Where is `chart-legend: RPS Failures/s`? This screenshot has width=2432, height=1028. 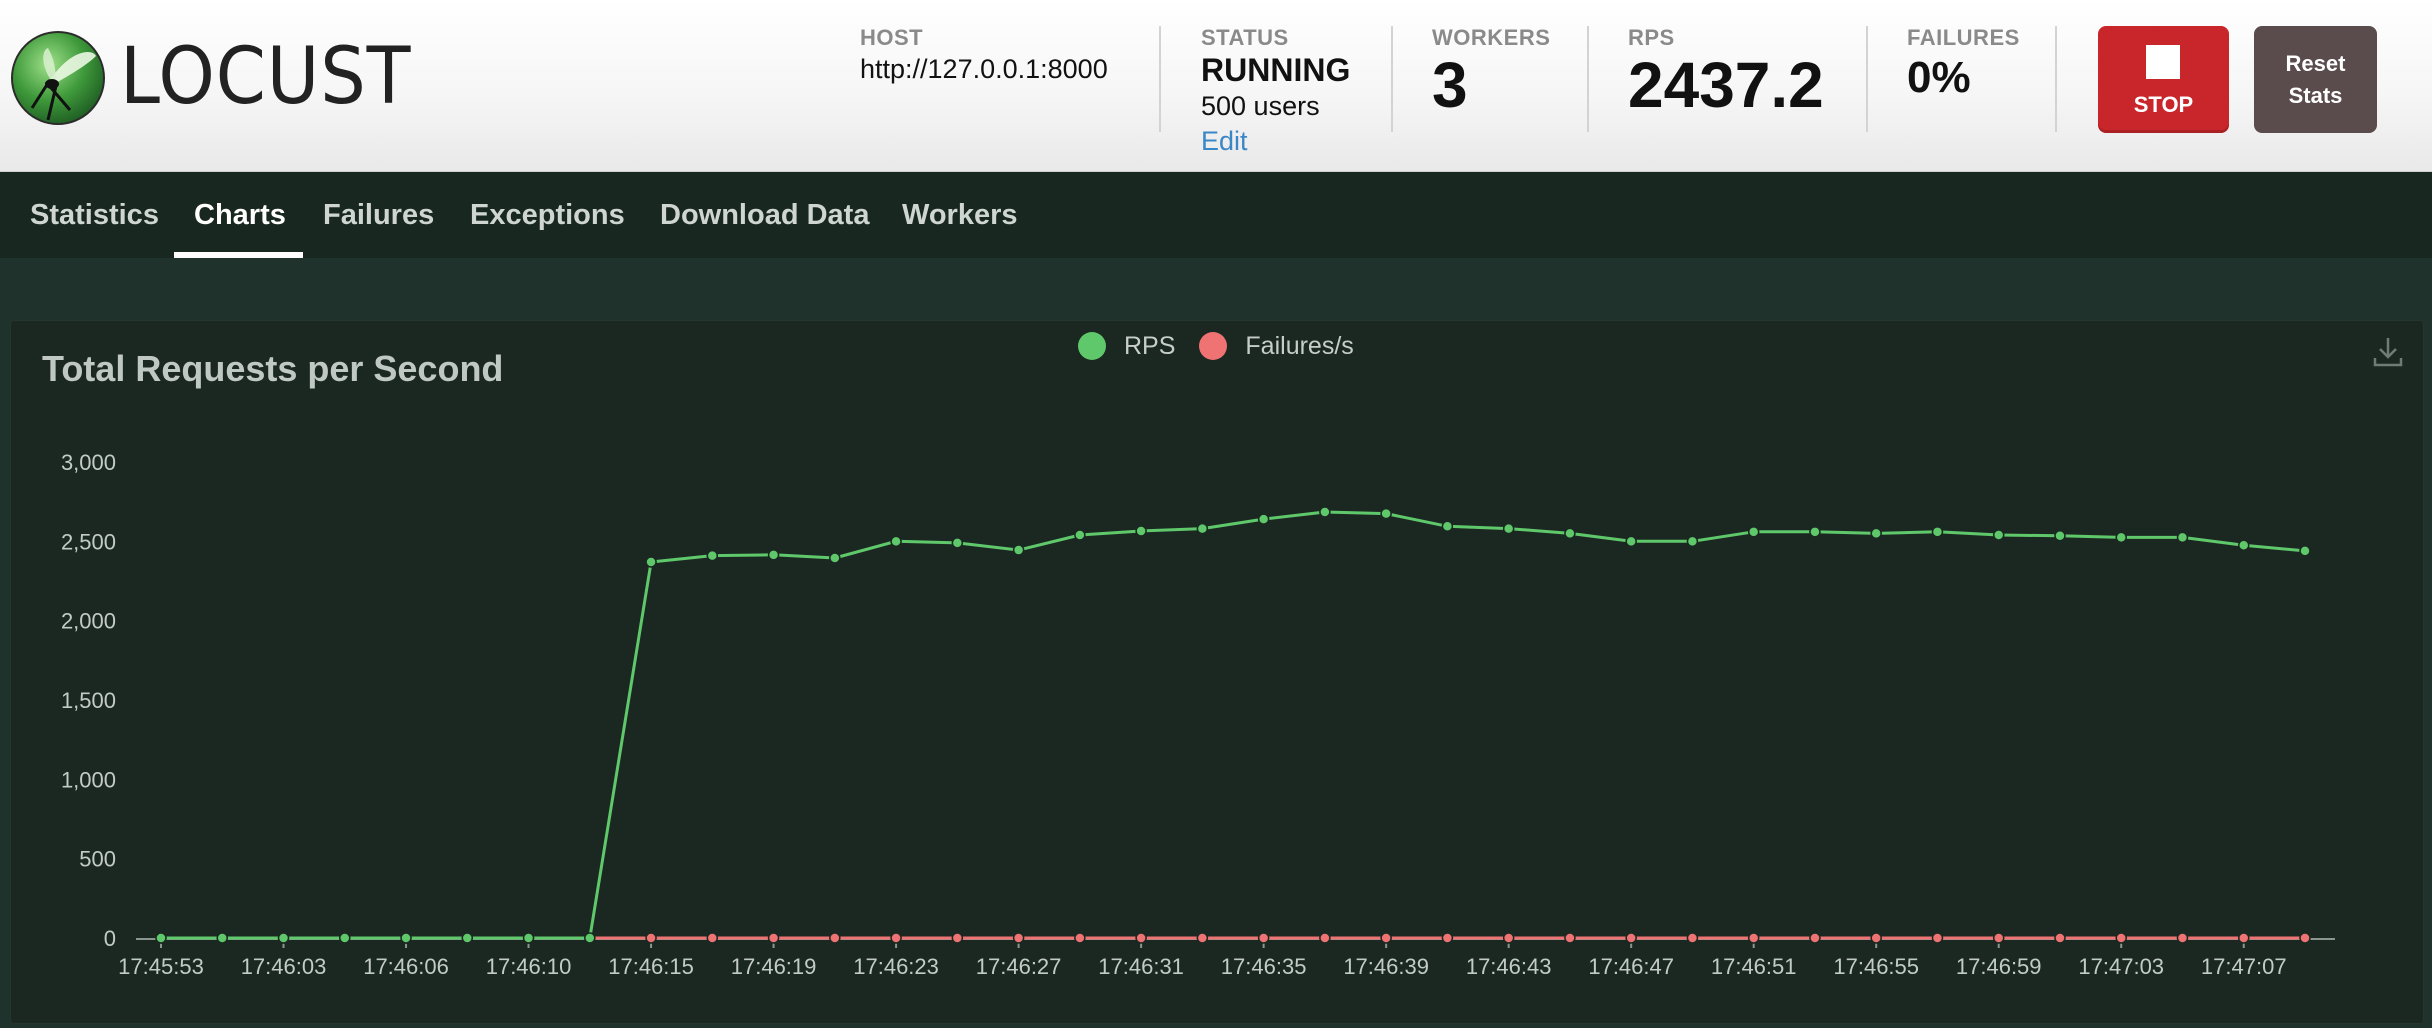 chart-legend: RPS Failures/s is located at coordinates (1228, 346).